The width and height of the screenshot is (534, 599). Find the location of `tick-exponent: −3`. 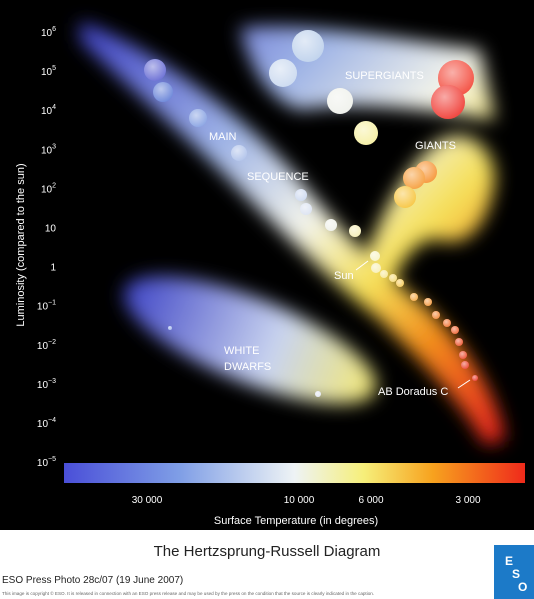

tick-exponent: −3 is located at coordinates (52, 381).